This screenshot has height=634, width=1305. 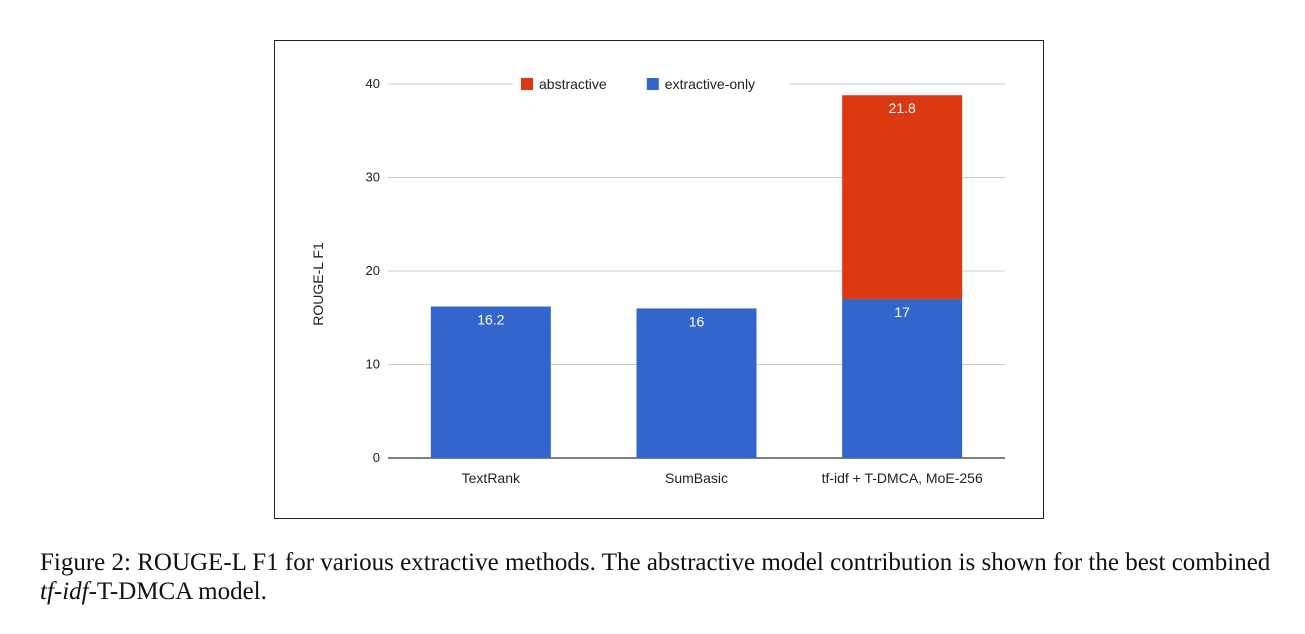 I want to click on caption-suffix: -T-DMCA model., so click(x=177, y=591).